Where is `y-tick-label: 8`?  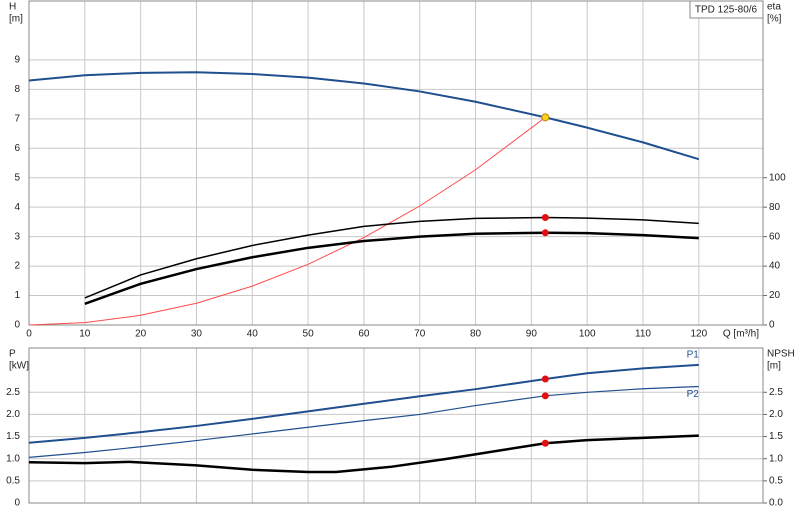
y-tick-label: 8 is located at coordinates (17, 89).